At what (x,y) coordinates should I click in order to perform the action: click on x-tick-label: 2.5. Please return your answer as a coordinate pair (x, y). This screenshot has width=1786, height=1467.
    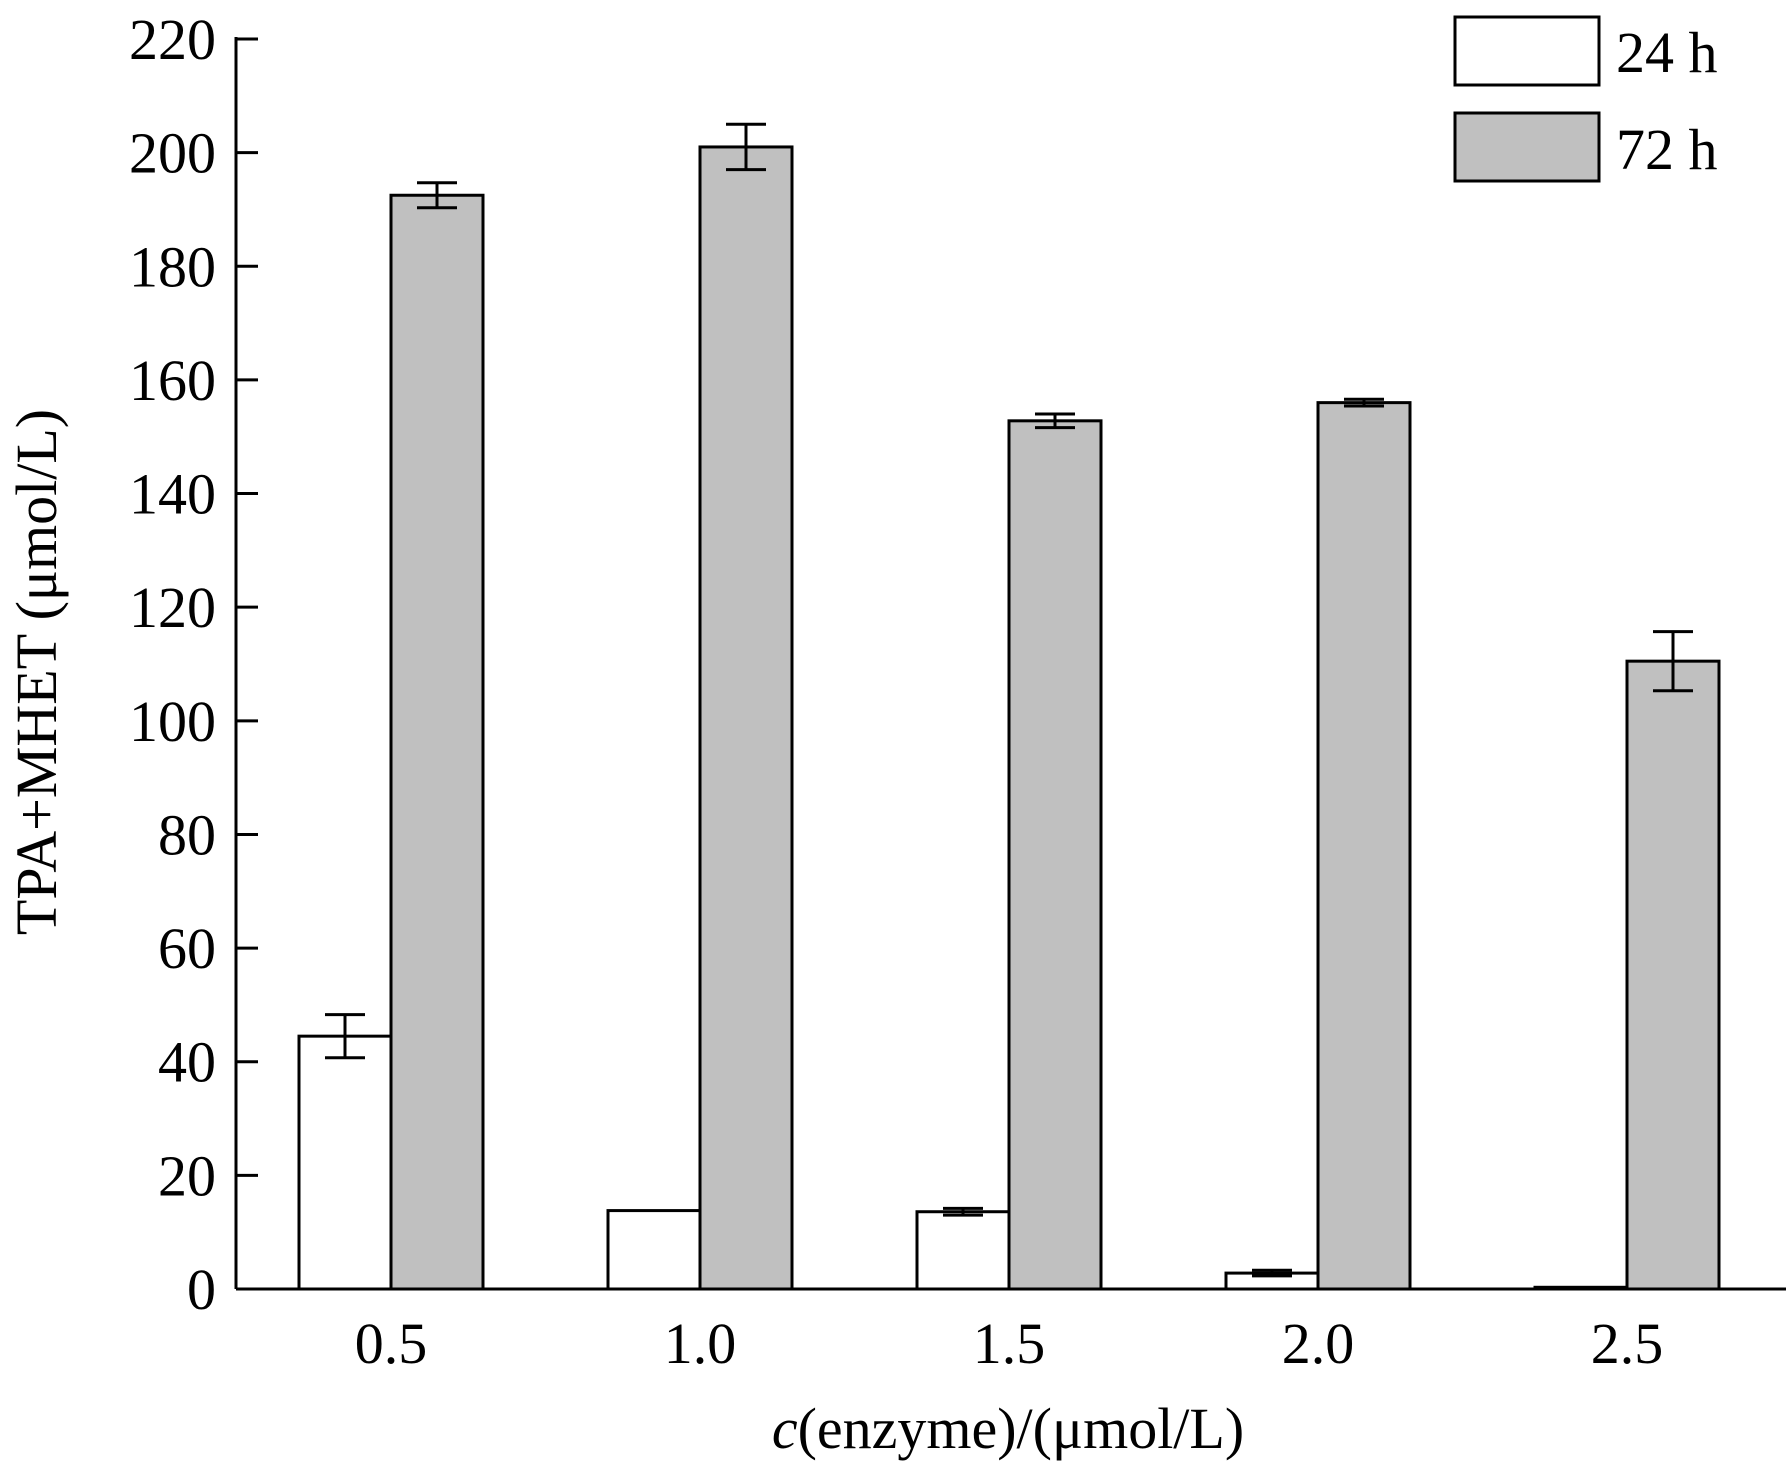
    Looking at the image, I should click on (1627, 1343).